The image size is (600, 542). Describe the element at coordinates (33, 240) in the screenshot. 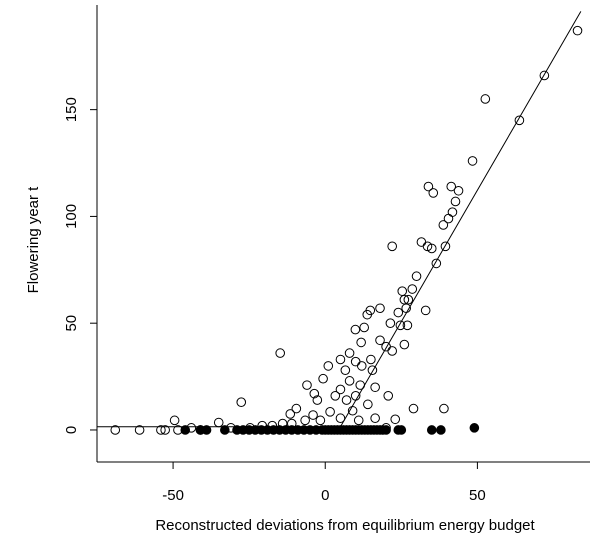

I see `y-axis-label: Flowering year t` at that location.